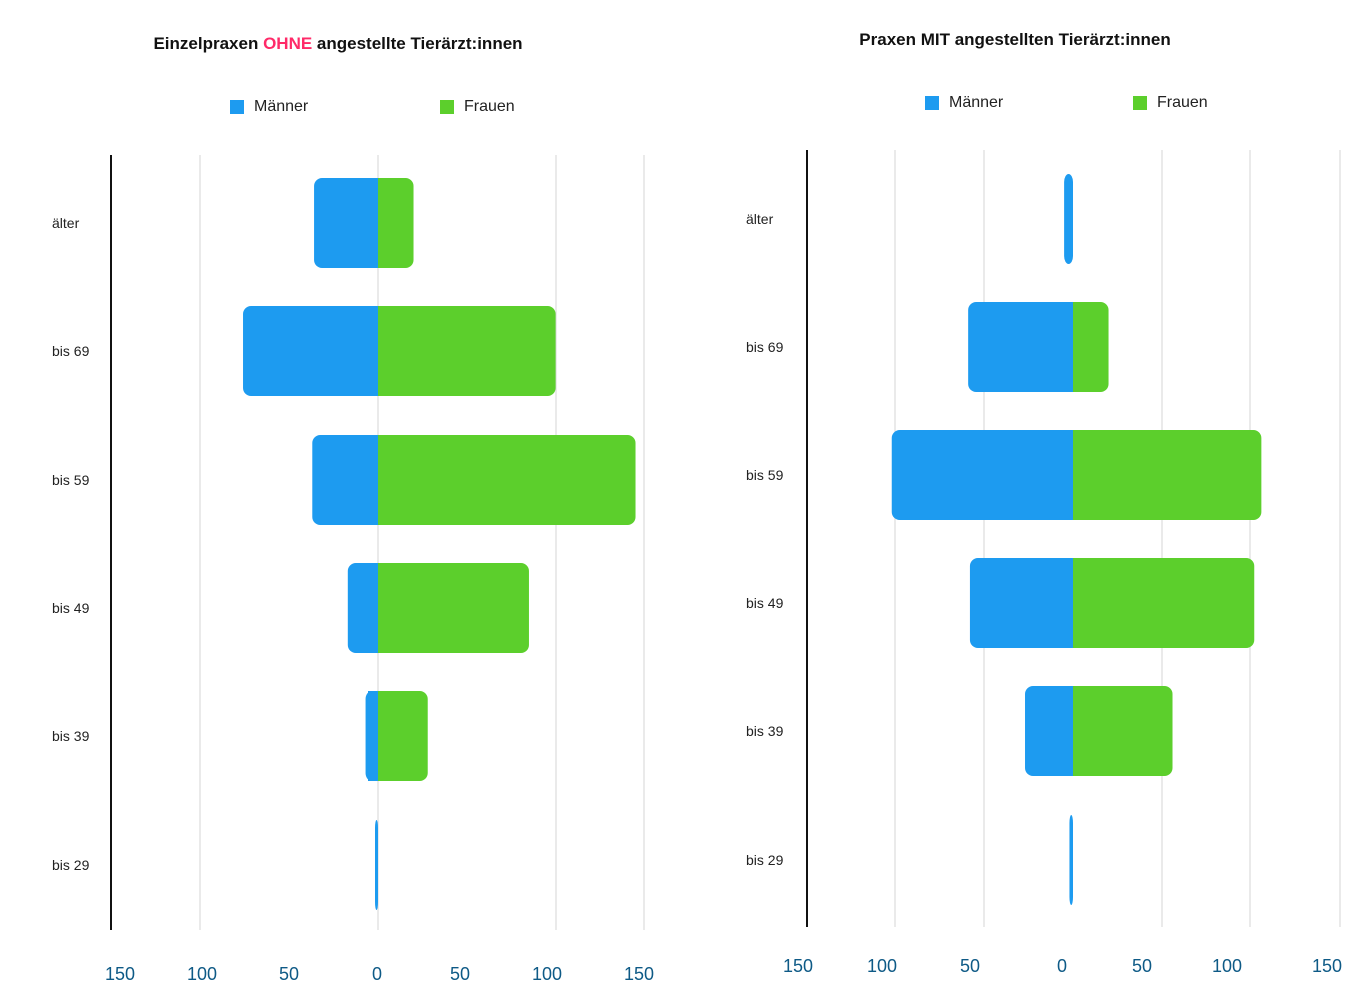 The image size is (1353, 983). What do you see at coordinates (288, 43) in the screenshot?
I see `title-highlight: OHNE` at bounding box center [288, 43].